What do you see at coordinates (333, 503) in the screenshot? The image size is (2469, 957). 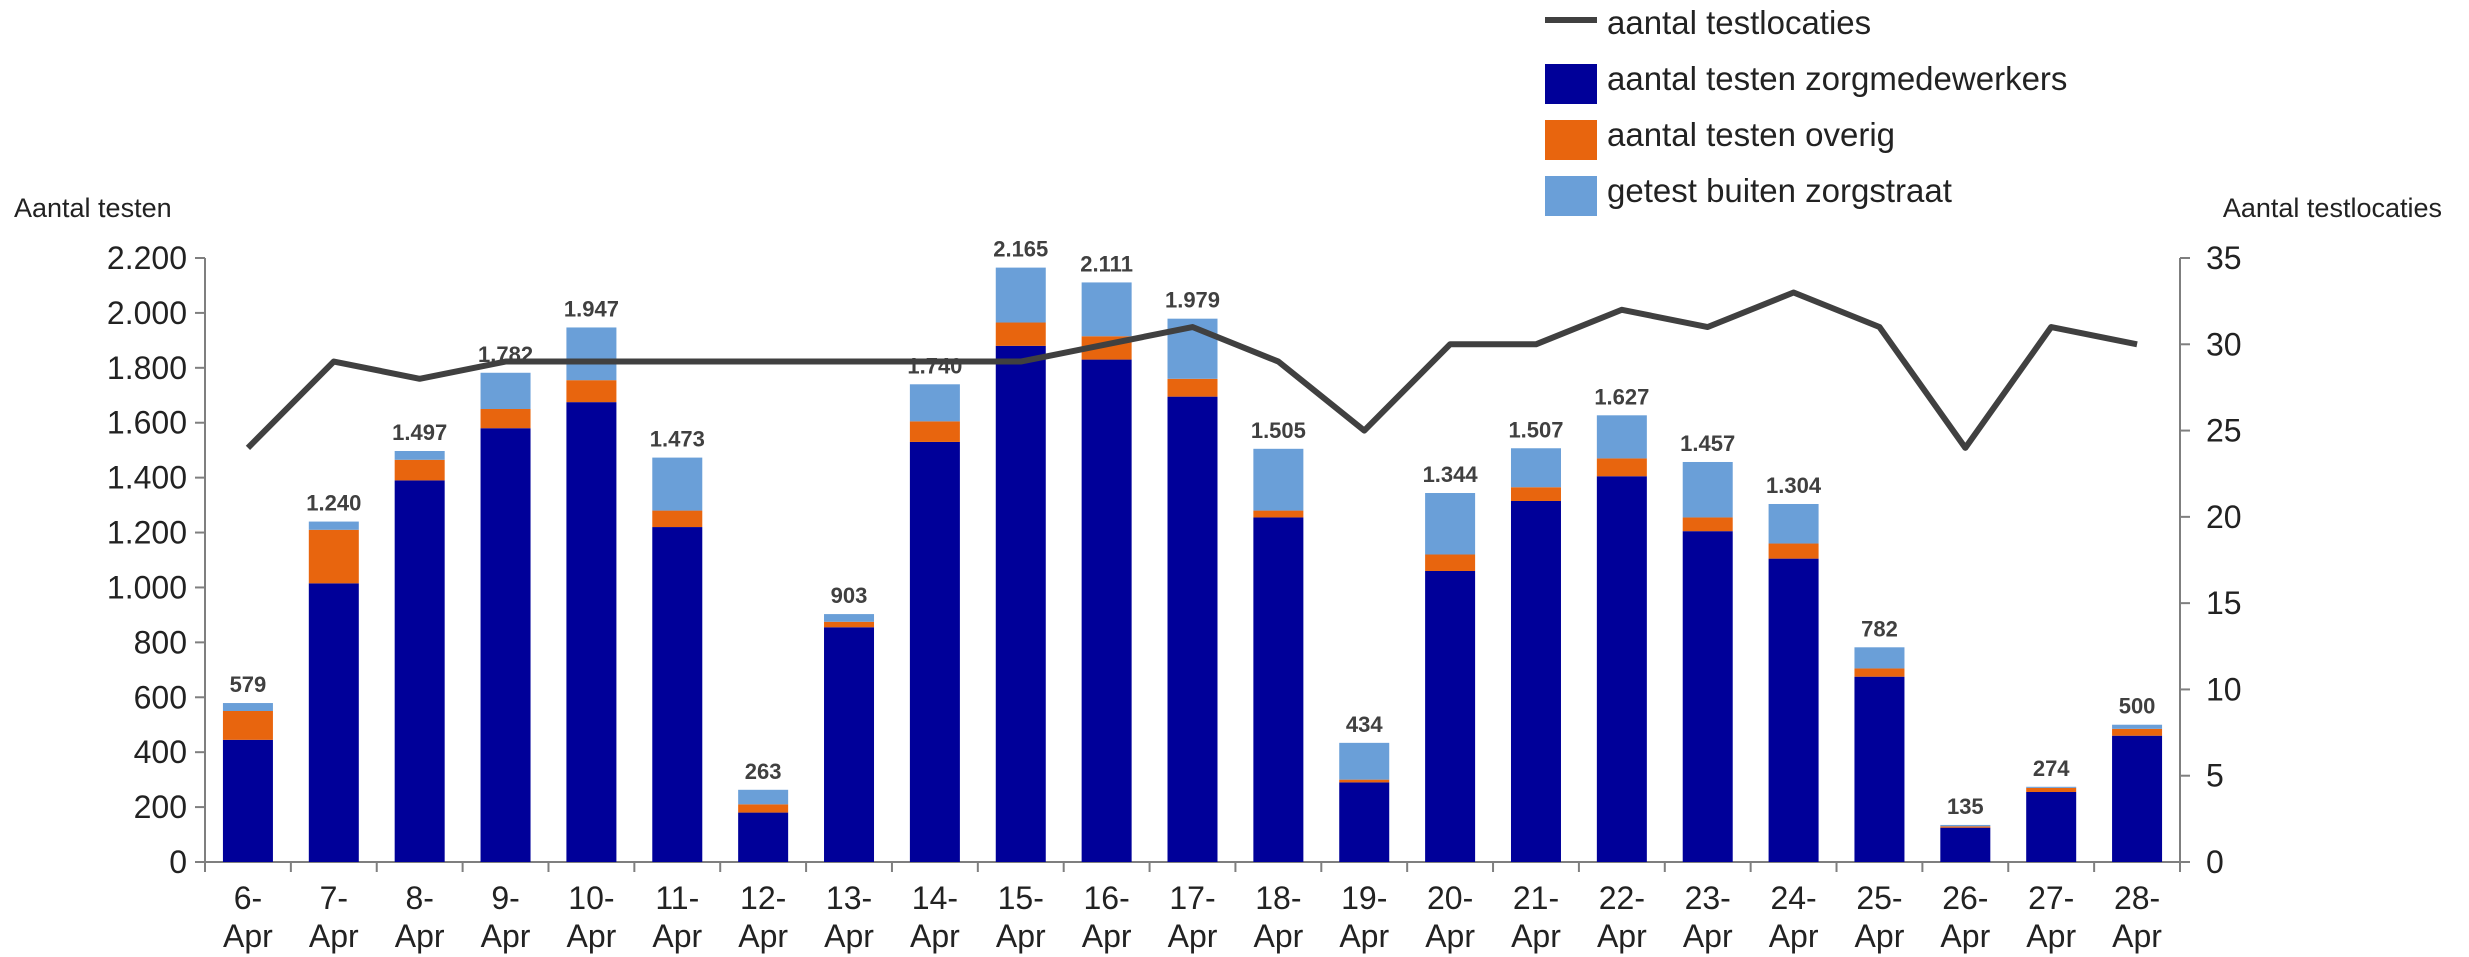 I see `total-data-label: 1.240` at bounding box center [333, 503].